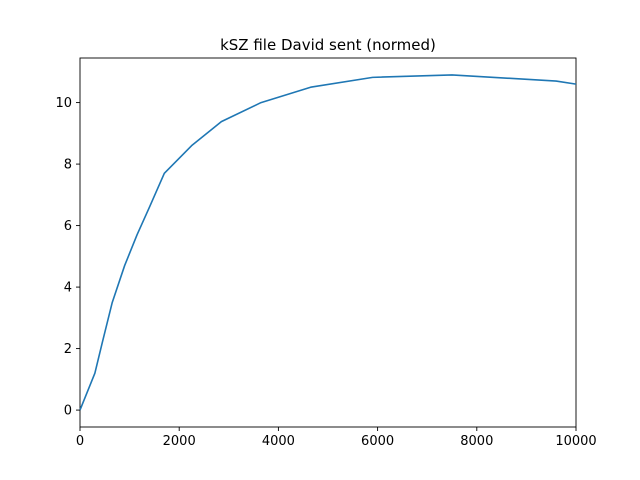 Image resolution: width=640 pixels, height=480 pixels. What do you see at coordinates (476, 441) in the screenshot?
I see `x-tick-label: 8000` at bounding box center [476, 441].